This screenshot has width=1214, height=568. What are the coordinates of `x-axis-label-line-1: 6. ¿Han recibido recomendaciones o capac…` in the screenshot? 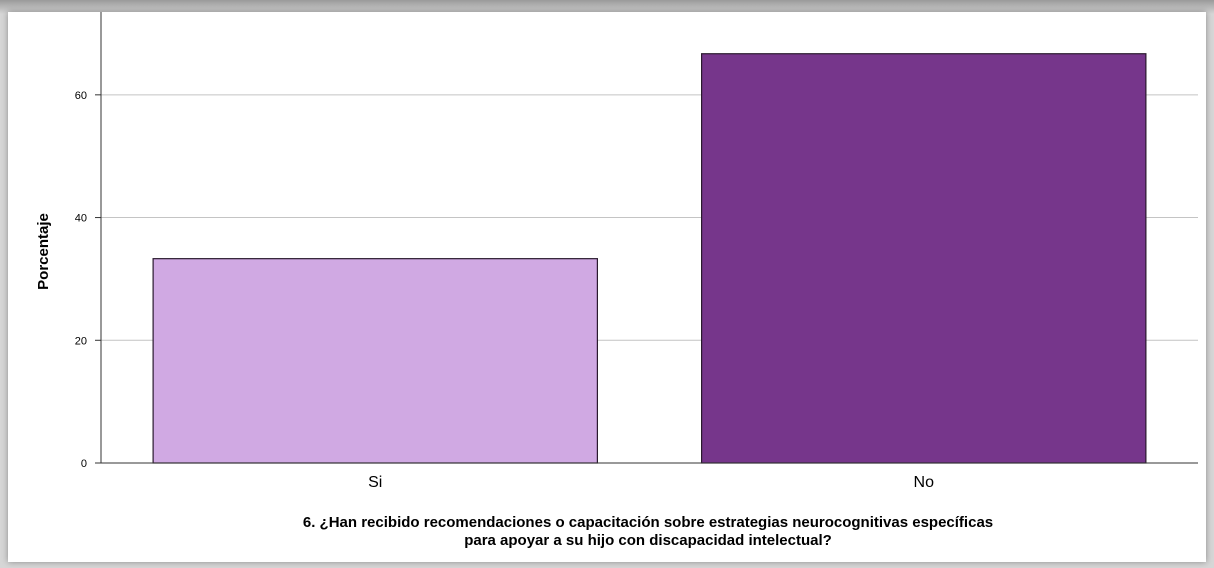 It's located at (648, 522).